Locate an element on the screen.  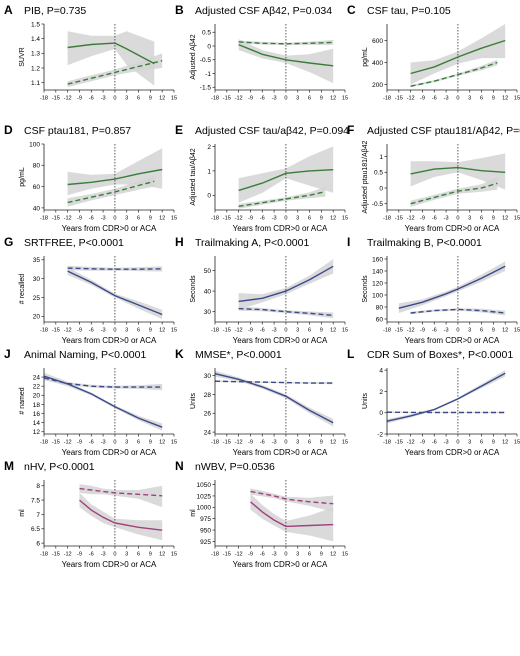
y-axis-label: ml is located at coordinates (22, 513).